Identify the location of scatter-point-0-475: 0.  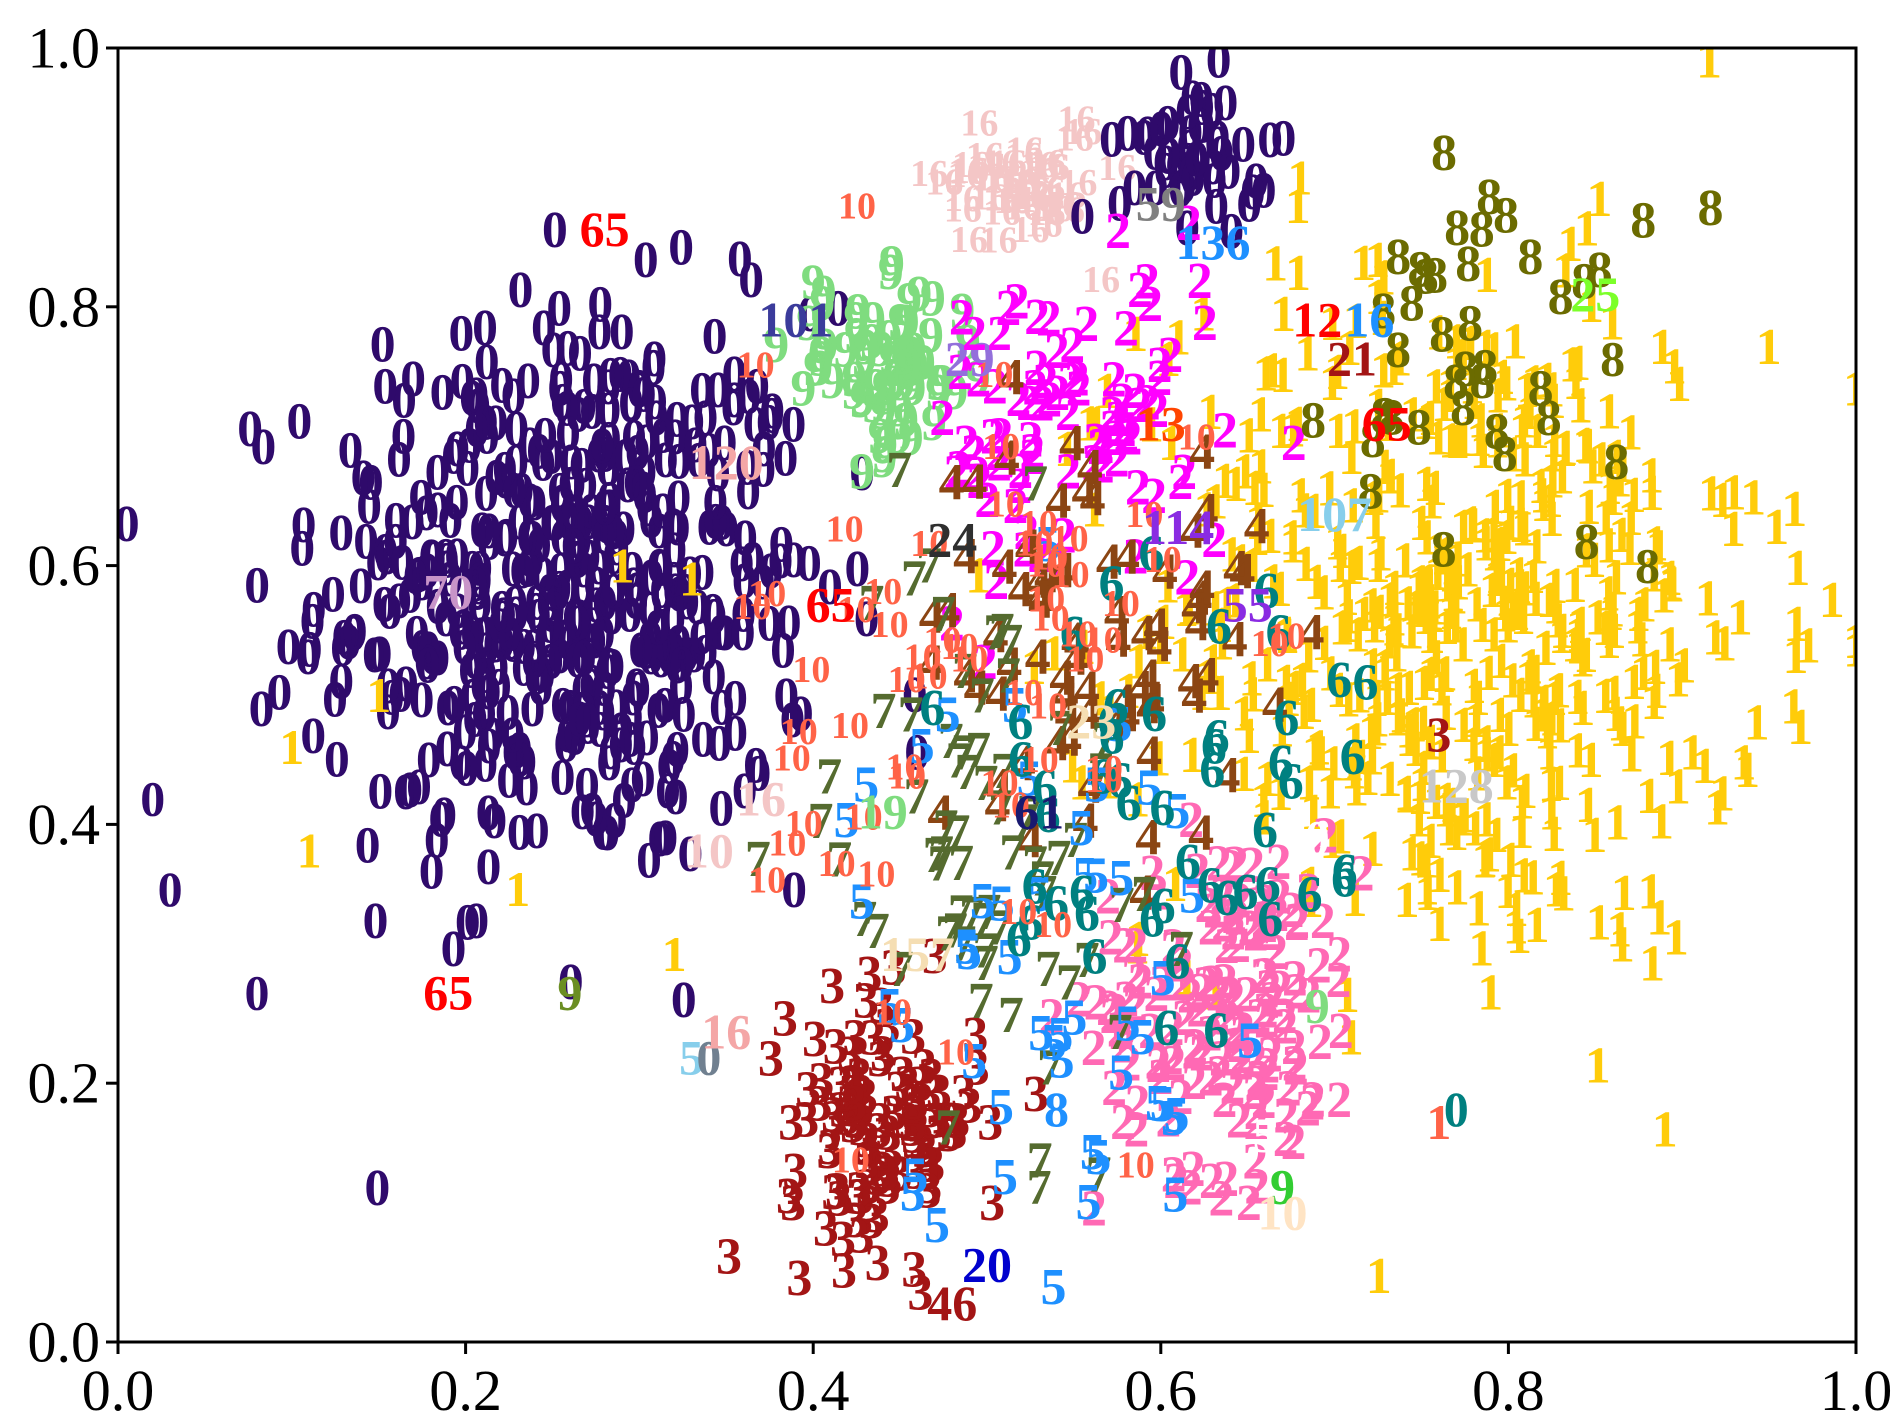
(587, 720).